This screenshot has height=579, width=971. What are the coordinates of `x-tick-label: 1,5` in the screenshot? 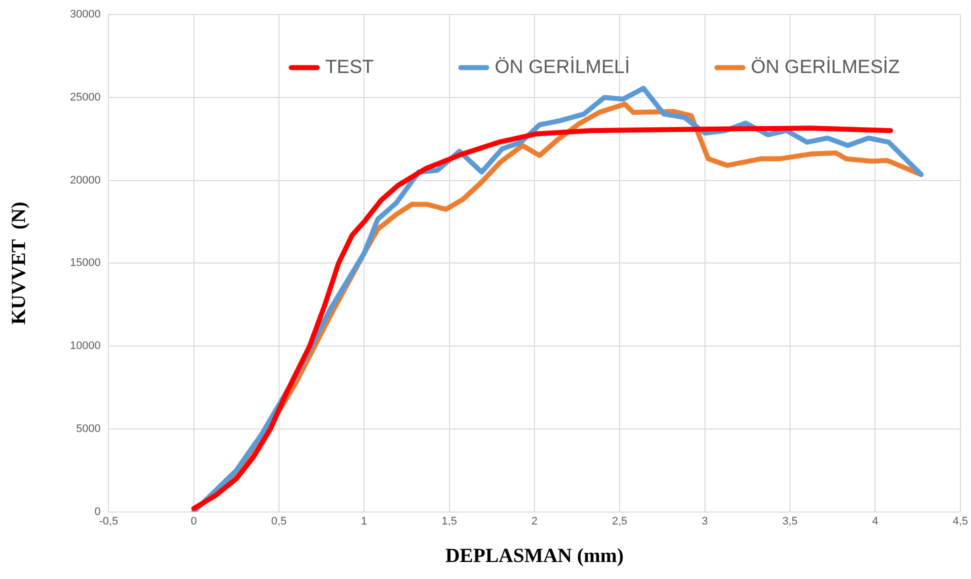 It's located at (449, 521).